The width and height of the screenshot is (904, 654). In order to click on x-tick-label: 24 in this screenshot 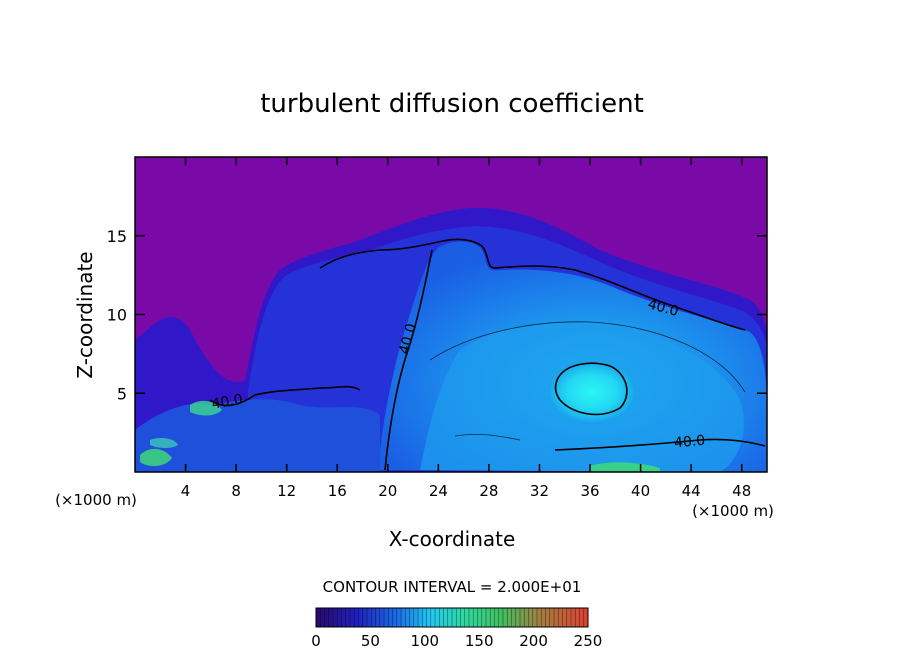, I will do `click(438, 491)`.